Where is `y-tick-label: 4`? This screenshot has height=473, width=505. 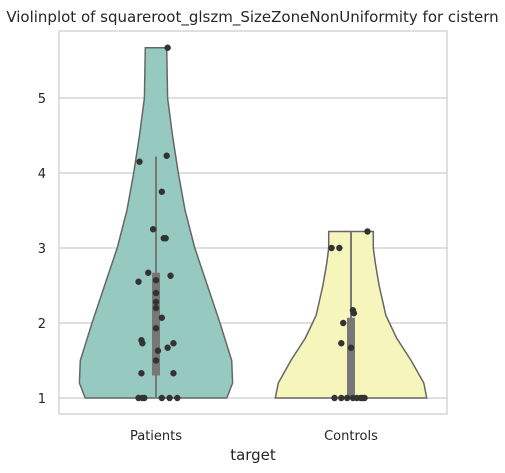
y-tick-label: 4 is located at coordinates (42, 174).